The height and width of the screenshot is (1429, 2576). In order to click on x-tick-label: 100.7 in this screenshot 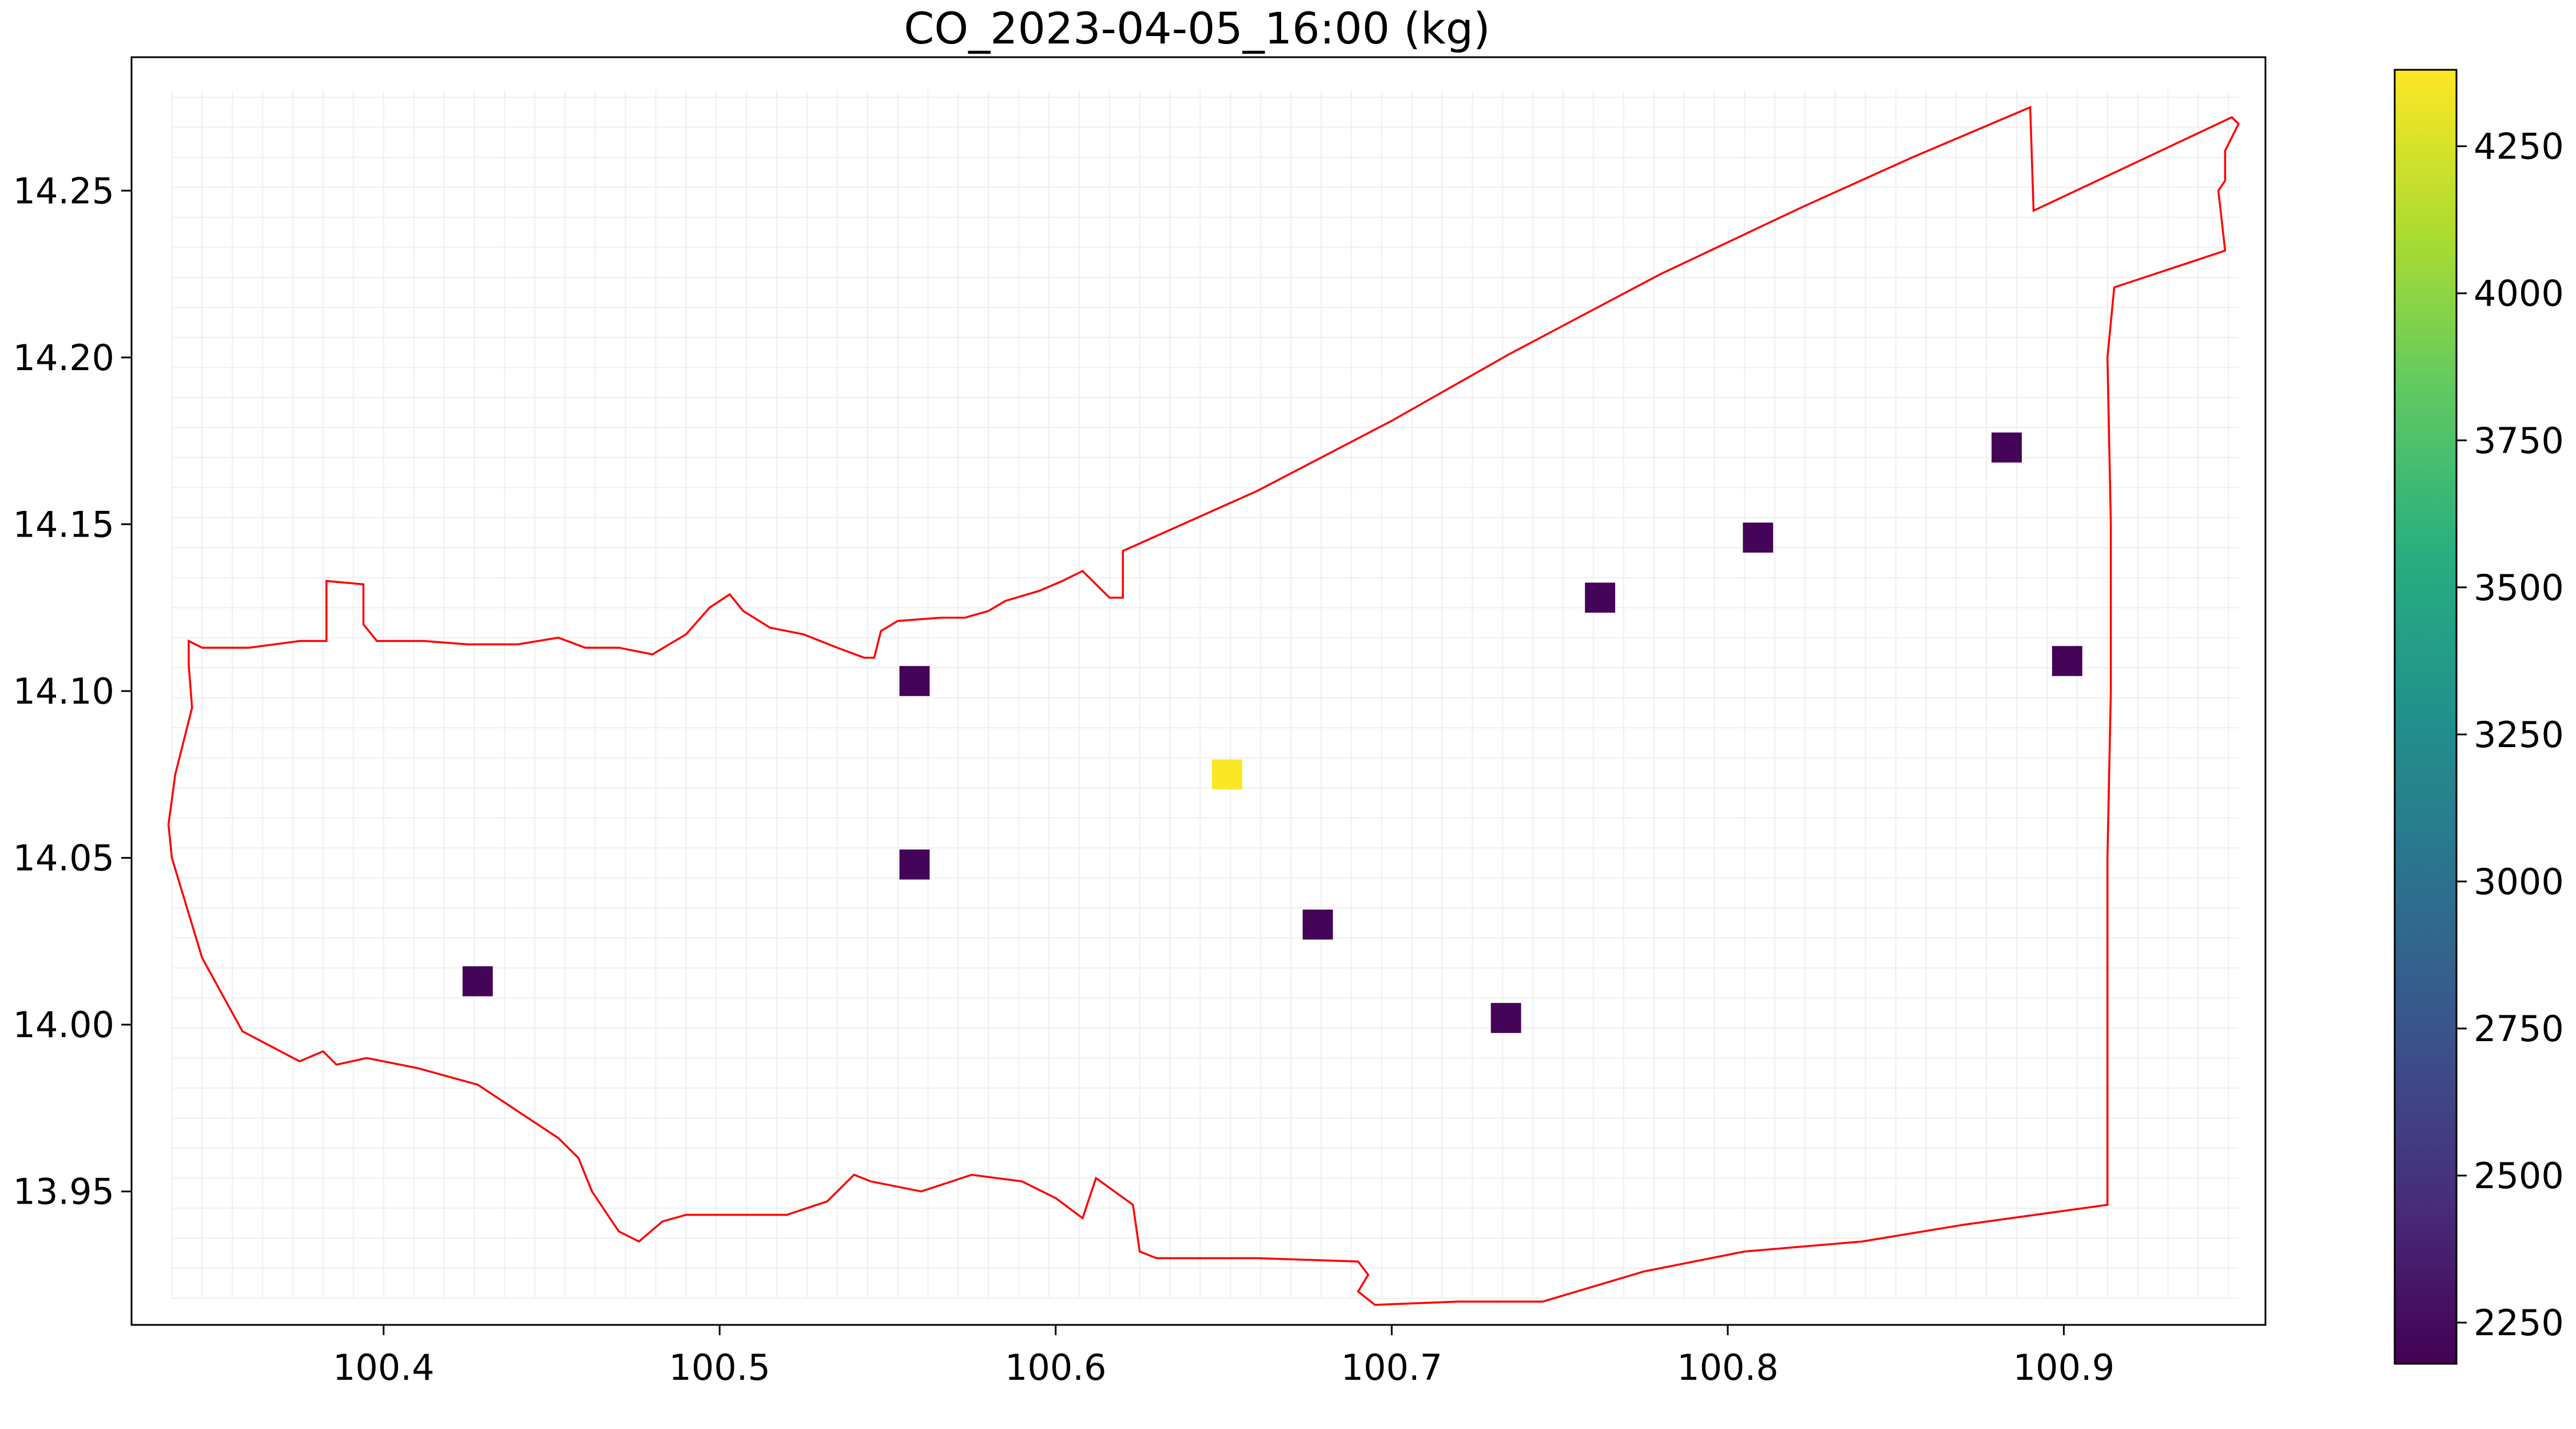, I will do `click(1392, 1367)`.